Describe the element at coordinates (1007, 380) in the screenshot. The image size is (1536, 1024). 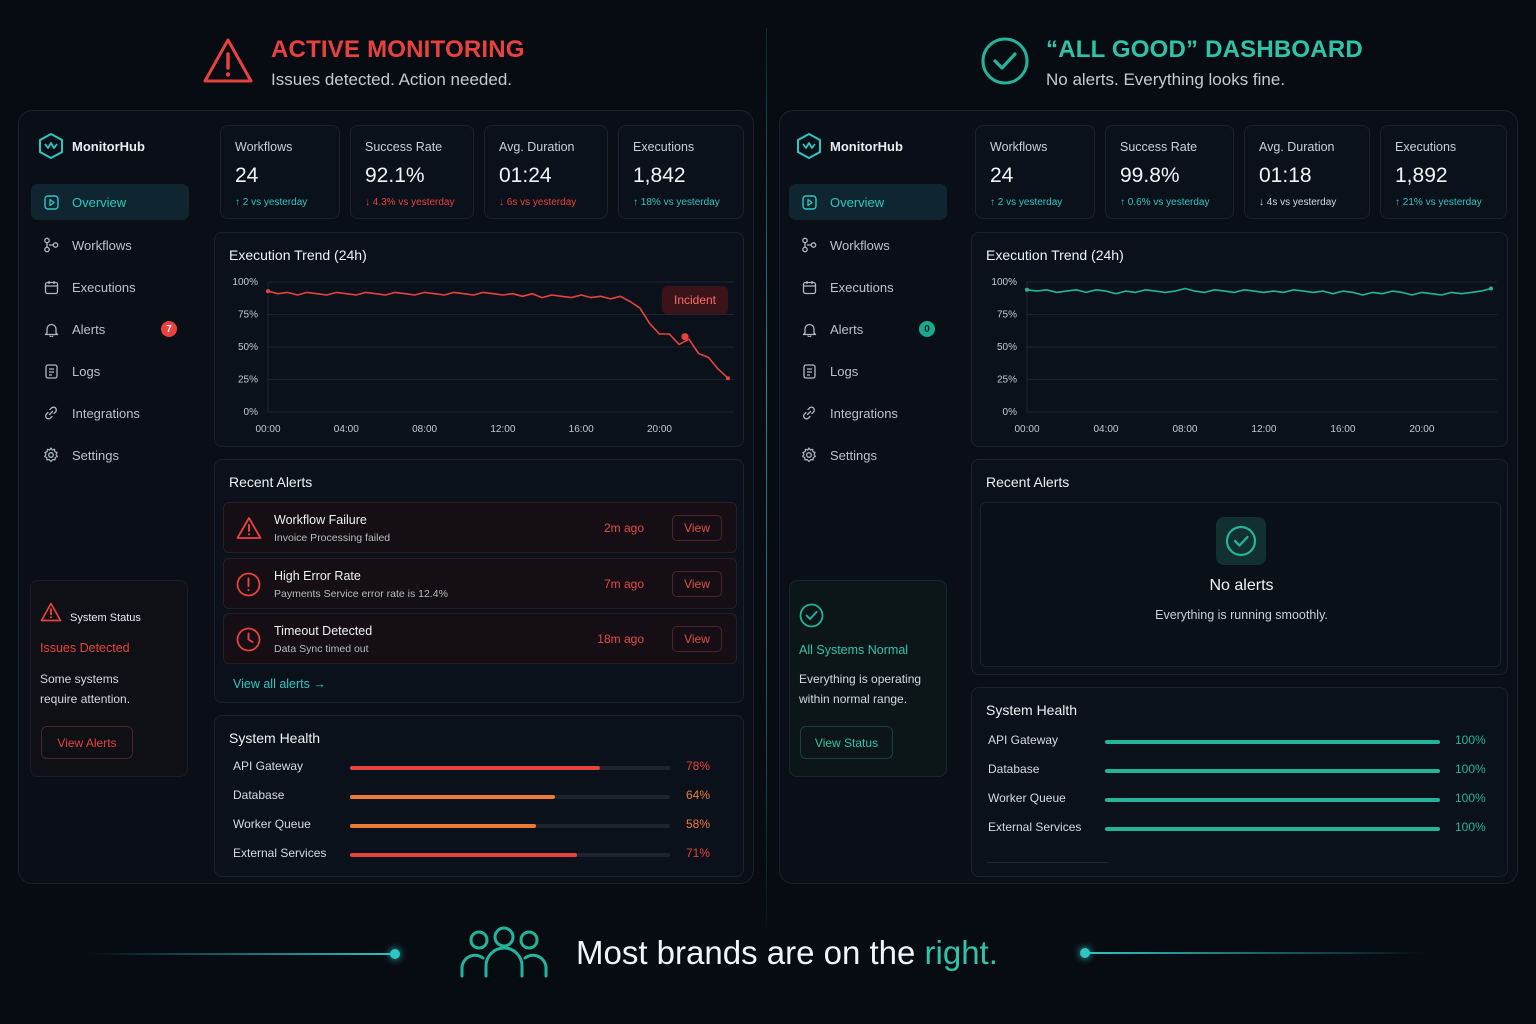
I see `y-tick-label: 25%` at that location.